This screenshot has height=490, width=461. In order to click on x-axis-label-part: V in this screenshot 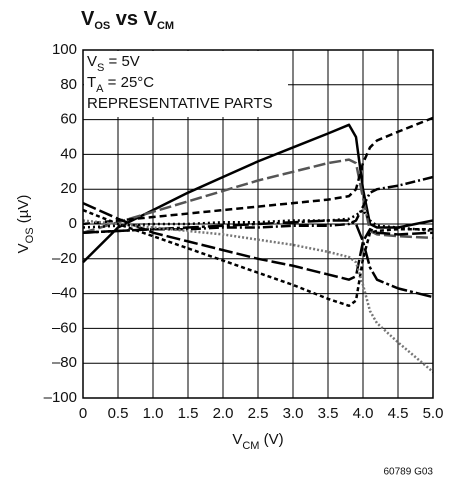, I will do `click(237, 439)`.